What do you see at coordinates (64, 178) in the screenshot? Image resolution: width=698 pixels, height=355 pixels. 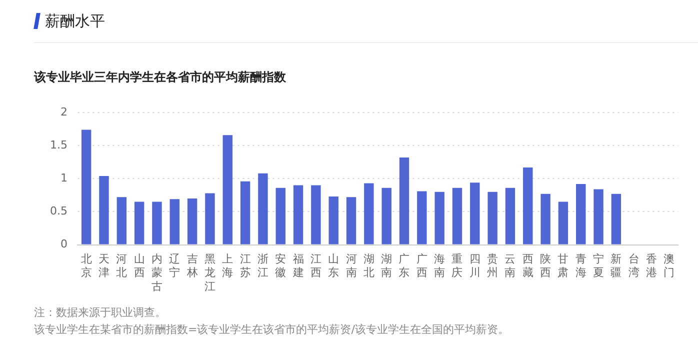 I see `y-tick-label: 1` at bounding box center [64, 178].